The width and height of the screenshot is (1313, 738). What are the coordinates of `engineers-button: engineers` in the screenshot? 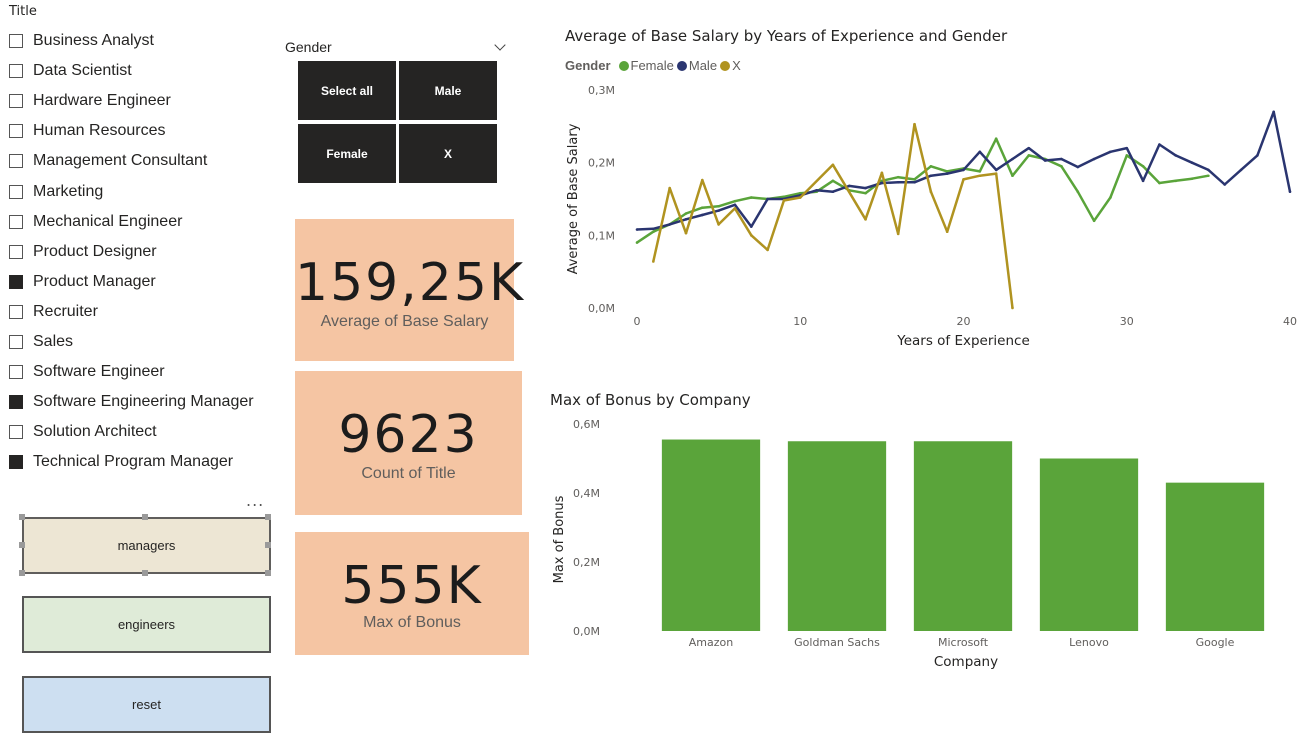 It's located at (146, 624).